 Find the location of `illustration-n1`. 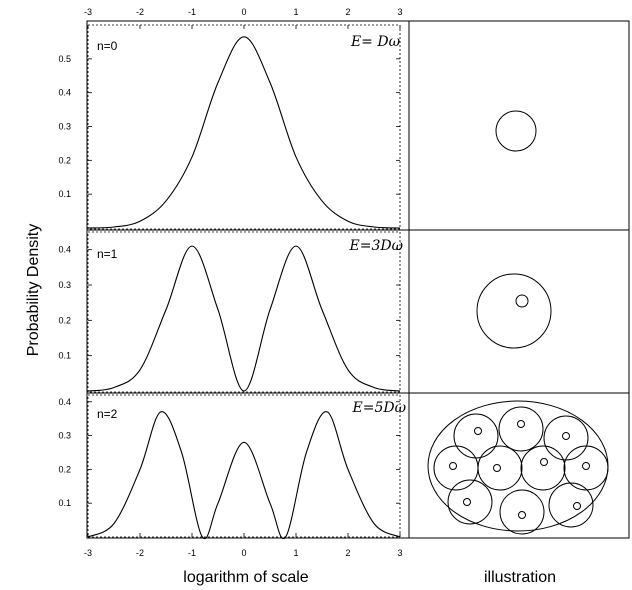

illustration-n1 is located at coordinates (514, 311).